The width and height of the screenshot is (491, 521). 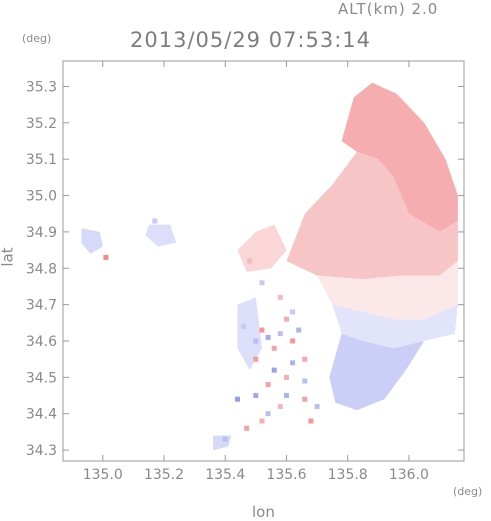 What do you see at coordinates (286, 475) in the screenshot?
I see `x-tick-label: 135.6` at bounding box center [286, 475].